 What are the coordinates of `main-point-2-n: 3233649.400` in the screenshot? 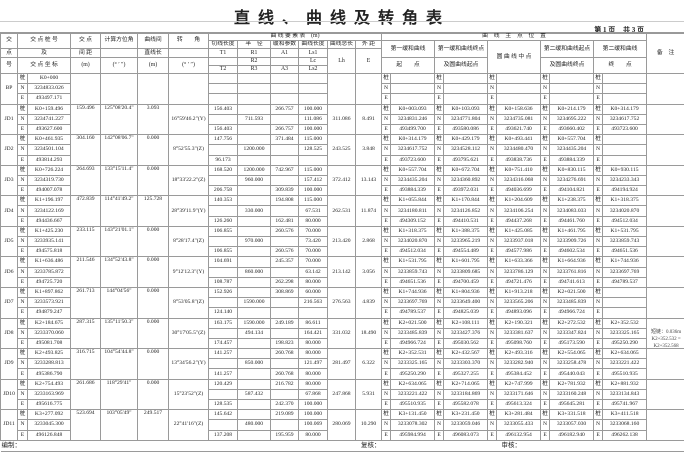 It's located at (466, 303).